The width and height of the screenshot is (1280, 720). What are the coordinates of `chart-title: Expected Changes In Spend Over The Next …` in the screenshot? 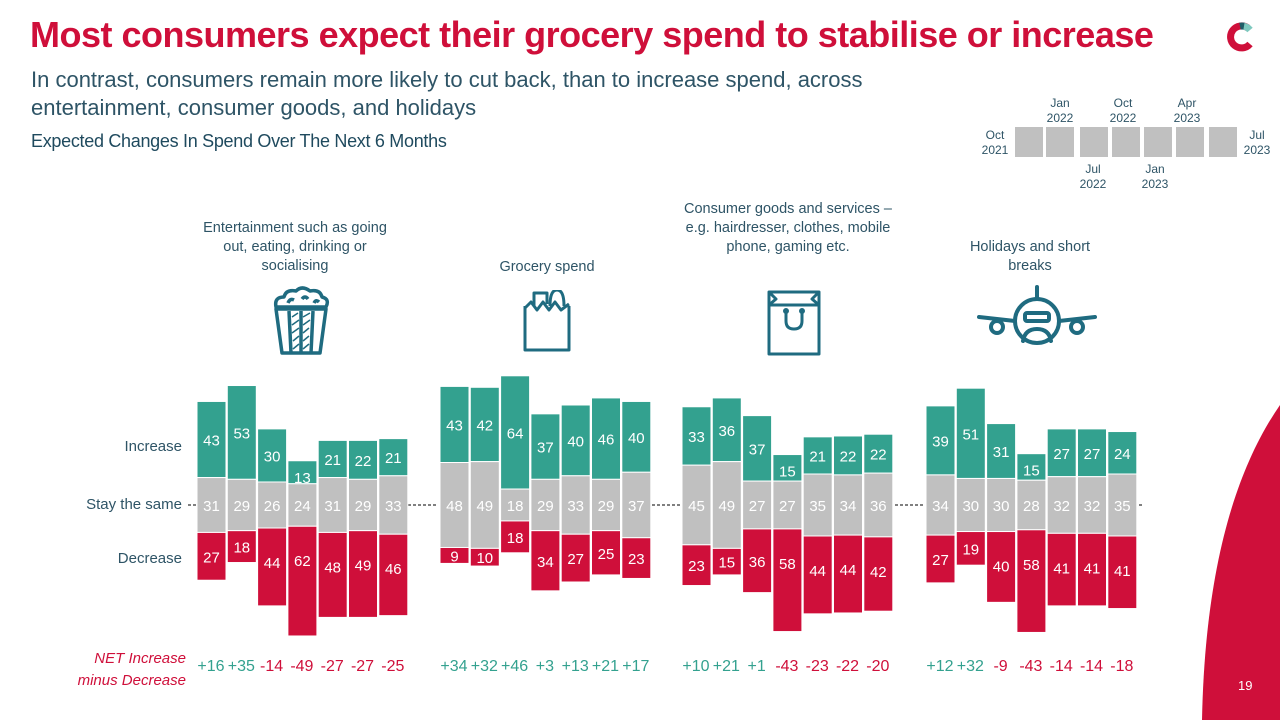 It's located at (239, 141).